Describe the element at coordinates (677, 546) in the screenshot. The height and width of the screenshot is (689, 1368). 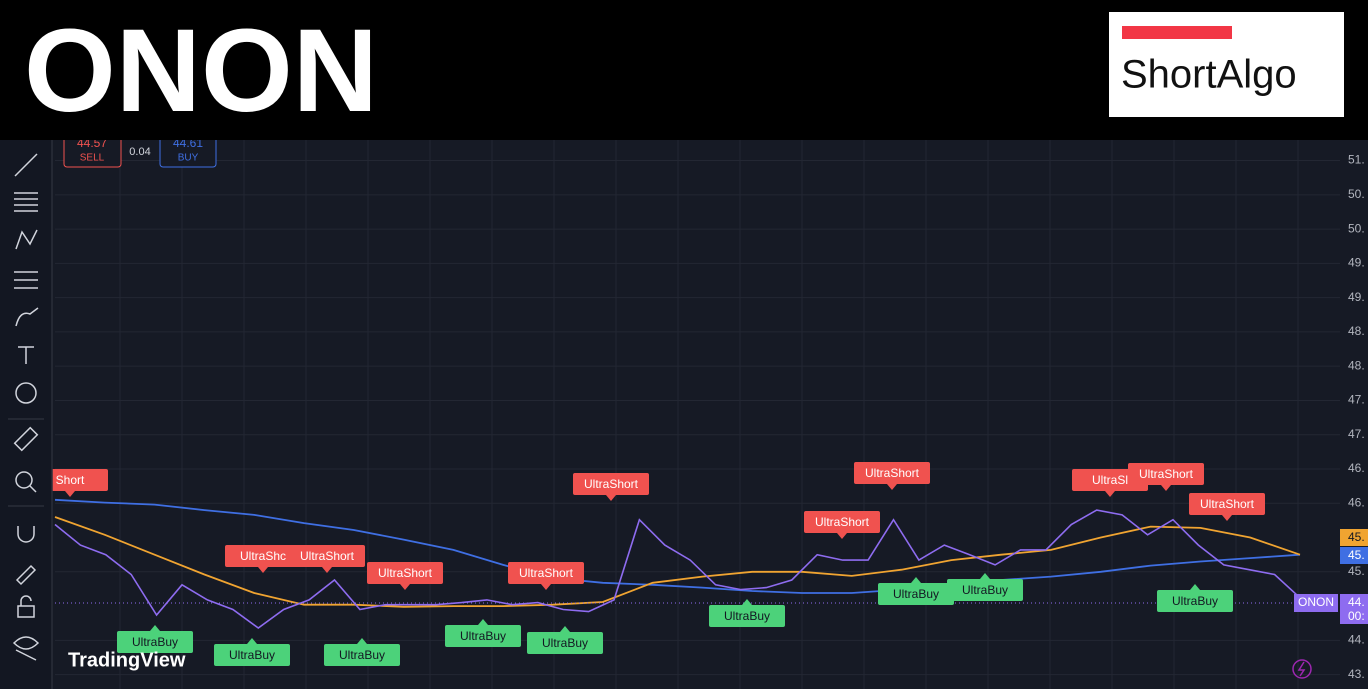
I see `series-line` at that location.